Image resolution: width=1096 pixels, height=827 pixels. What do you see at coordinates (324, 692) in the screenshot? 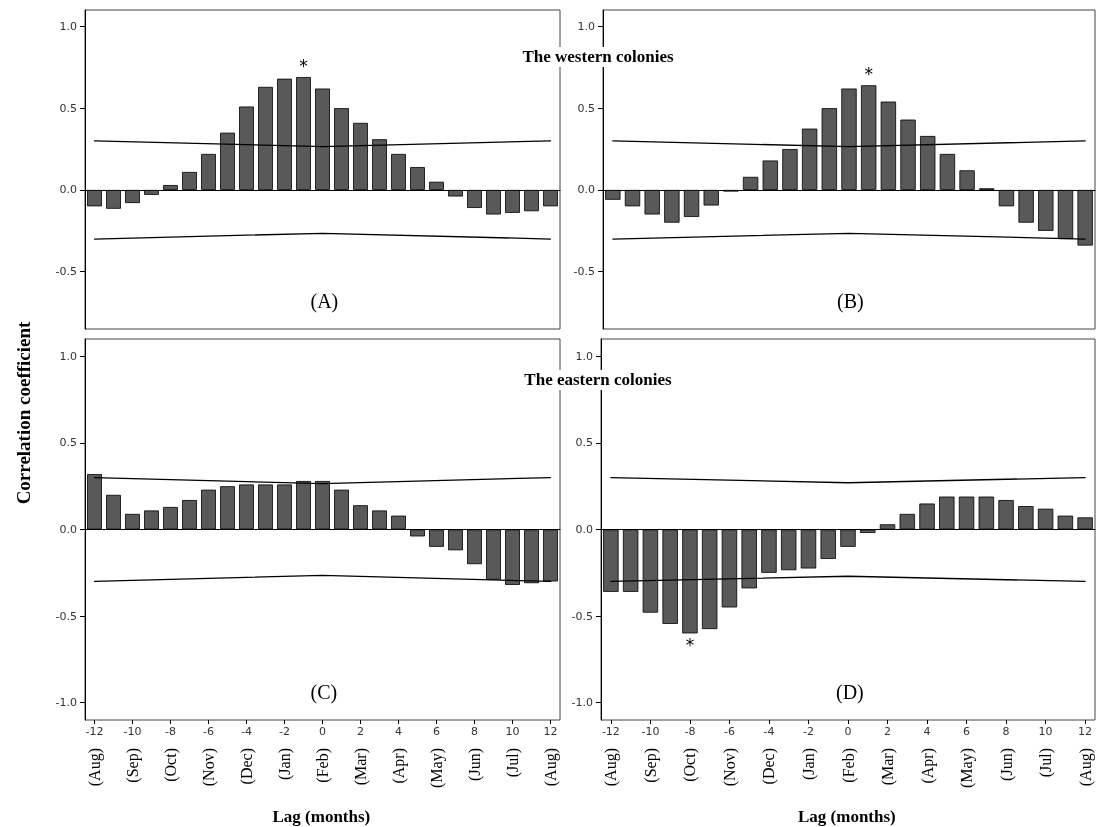
I see `annotation: (C)` at bounding box center [324, 692].